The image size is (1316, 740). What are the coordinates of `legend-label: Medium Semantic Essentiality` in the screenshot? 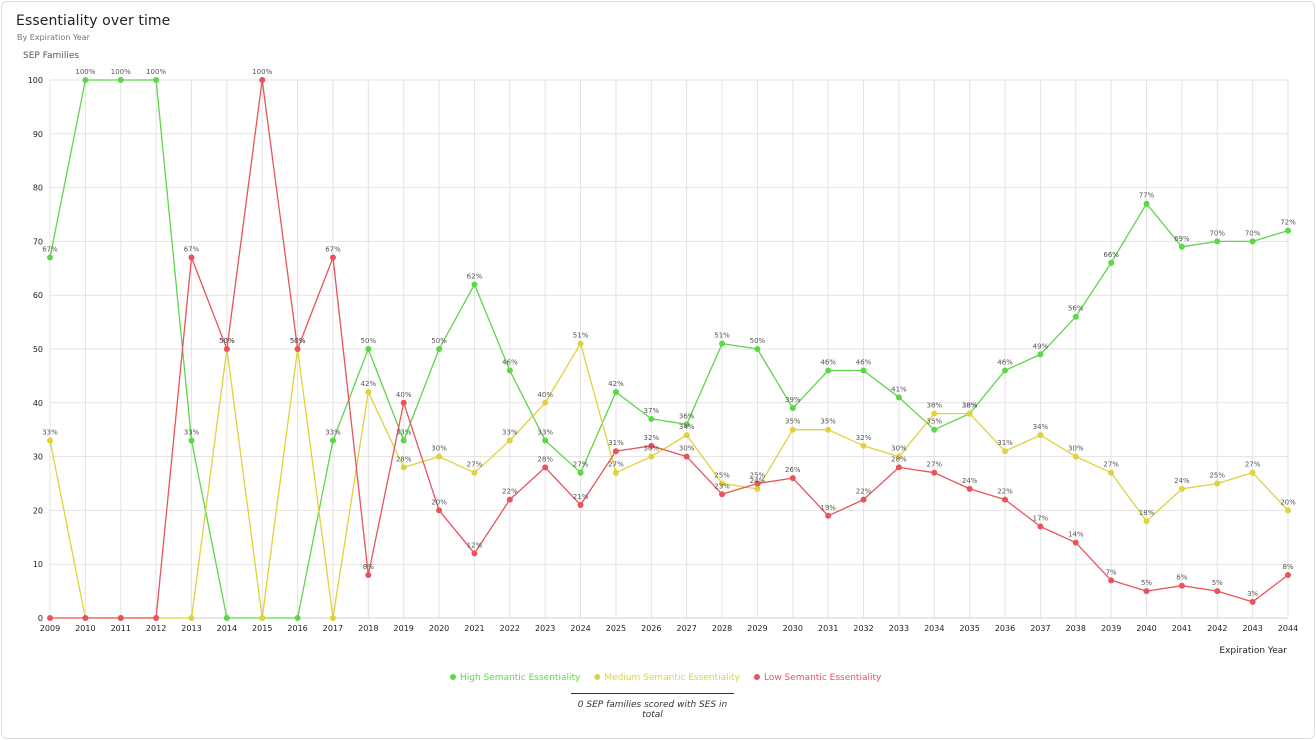 It's located at (672, 678).